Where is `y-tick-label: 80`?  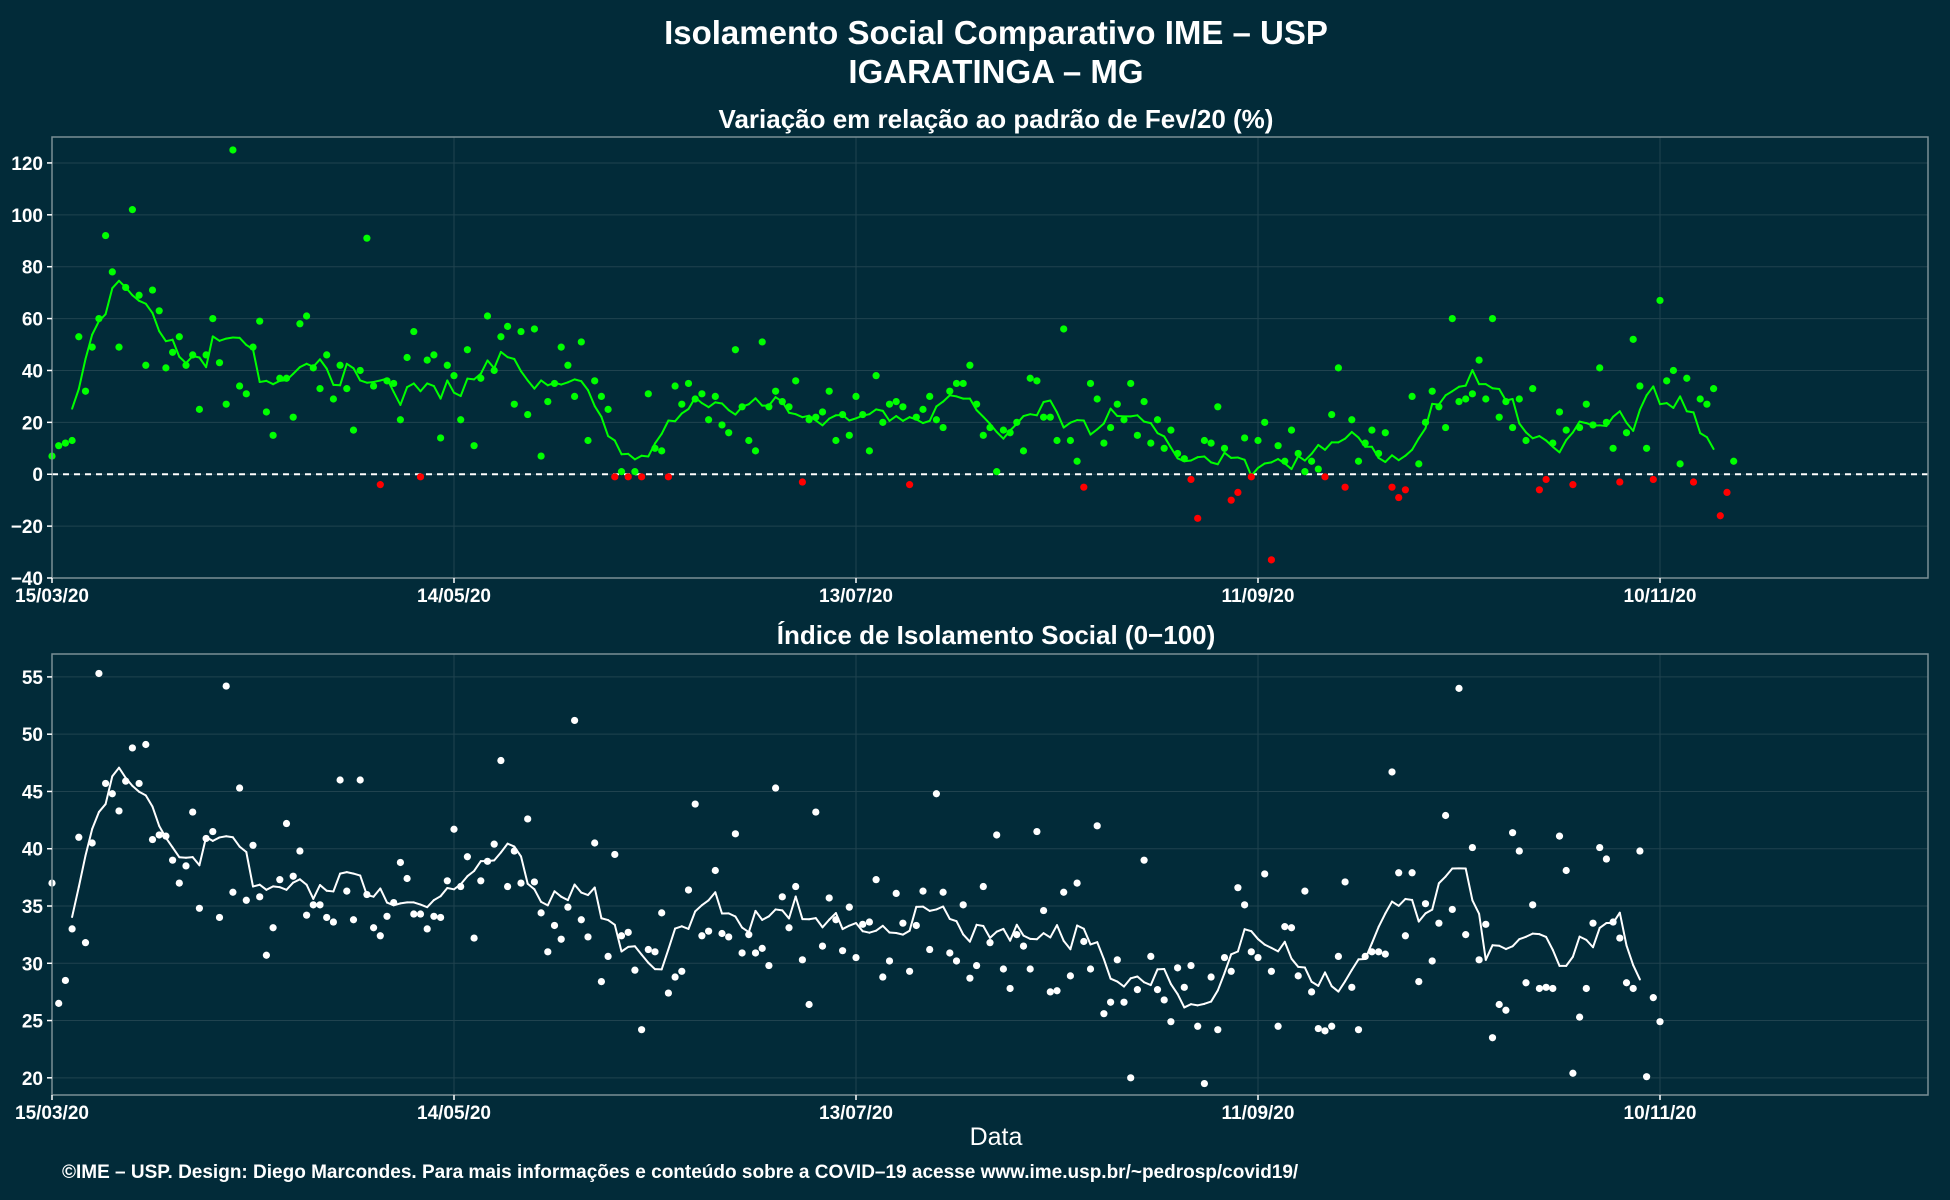 y-tick-label: 80 is located at coordinates (32, 268).